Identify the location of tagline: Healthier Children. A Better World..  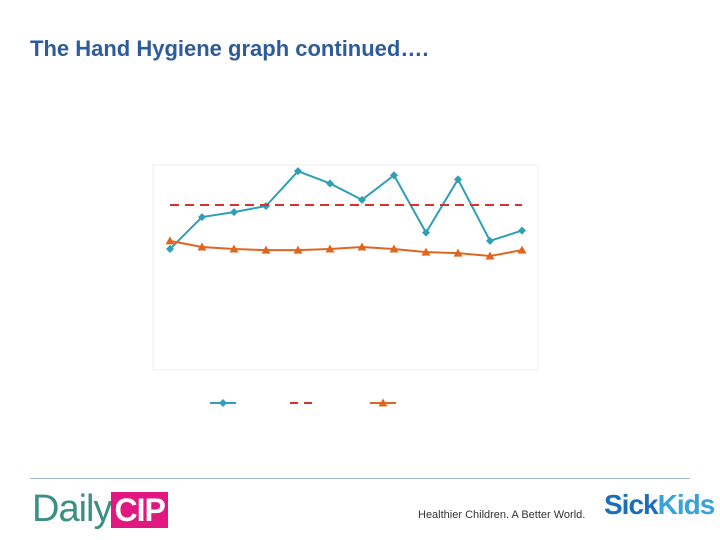
(502, 515).